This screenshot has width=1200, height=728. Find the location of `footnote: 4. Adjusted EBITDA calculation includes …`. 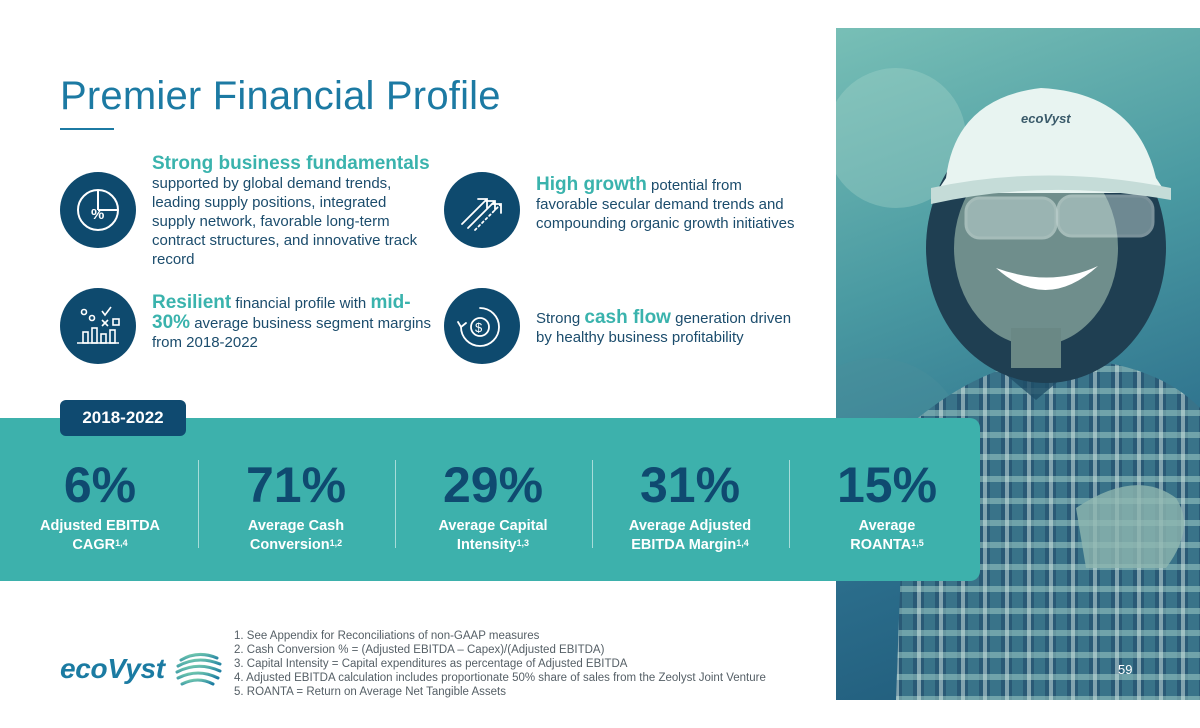

footnote: 4. Adjusted EBITDA calculation includes … is located at coordinates (500, 678).